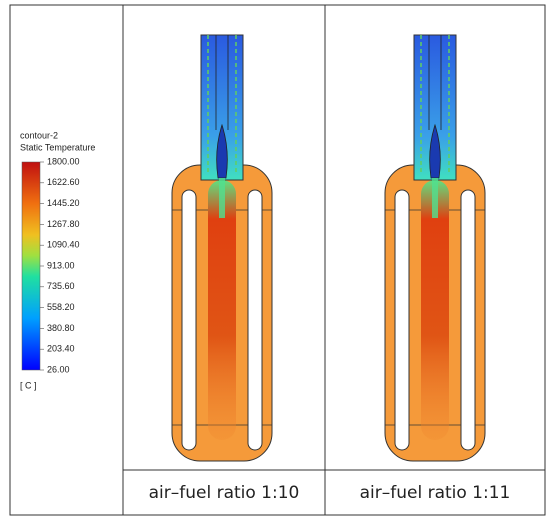  What do you see at coordinates (61, 265) in the screenshot?
I see `colorbar-label: 913.00` at bounding box center [61, 265].